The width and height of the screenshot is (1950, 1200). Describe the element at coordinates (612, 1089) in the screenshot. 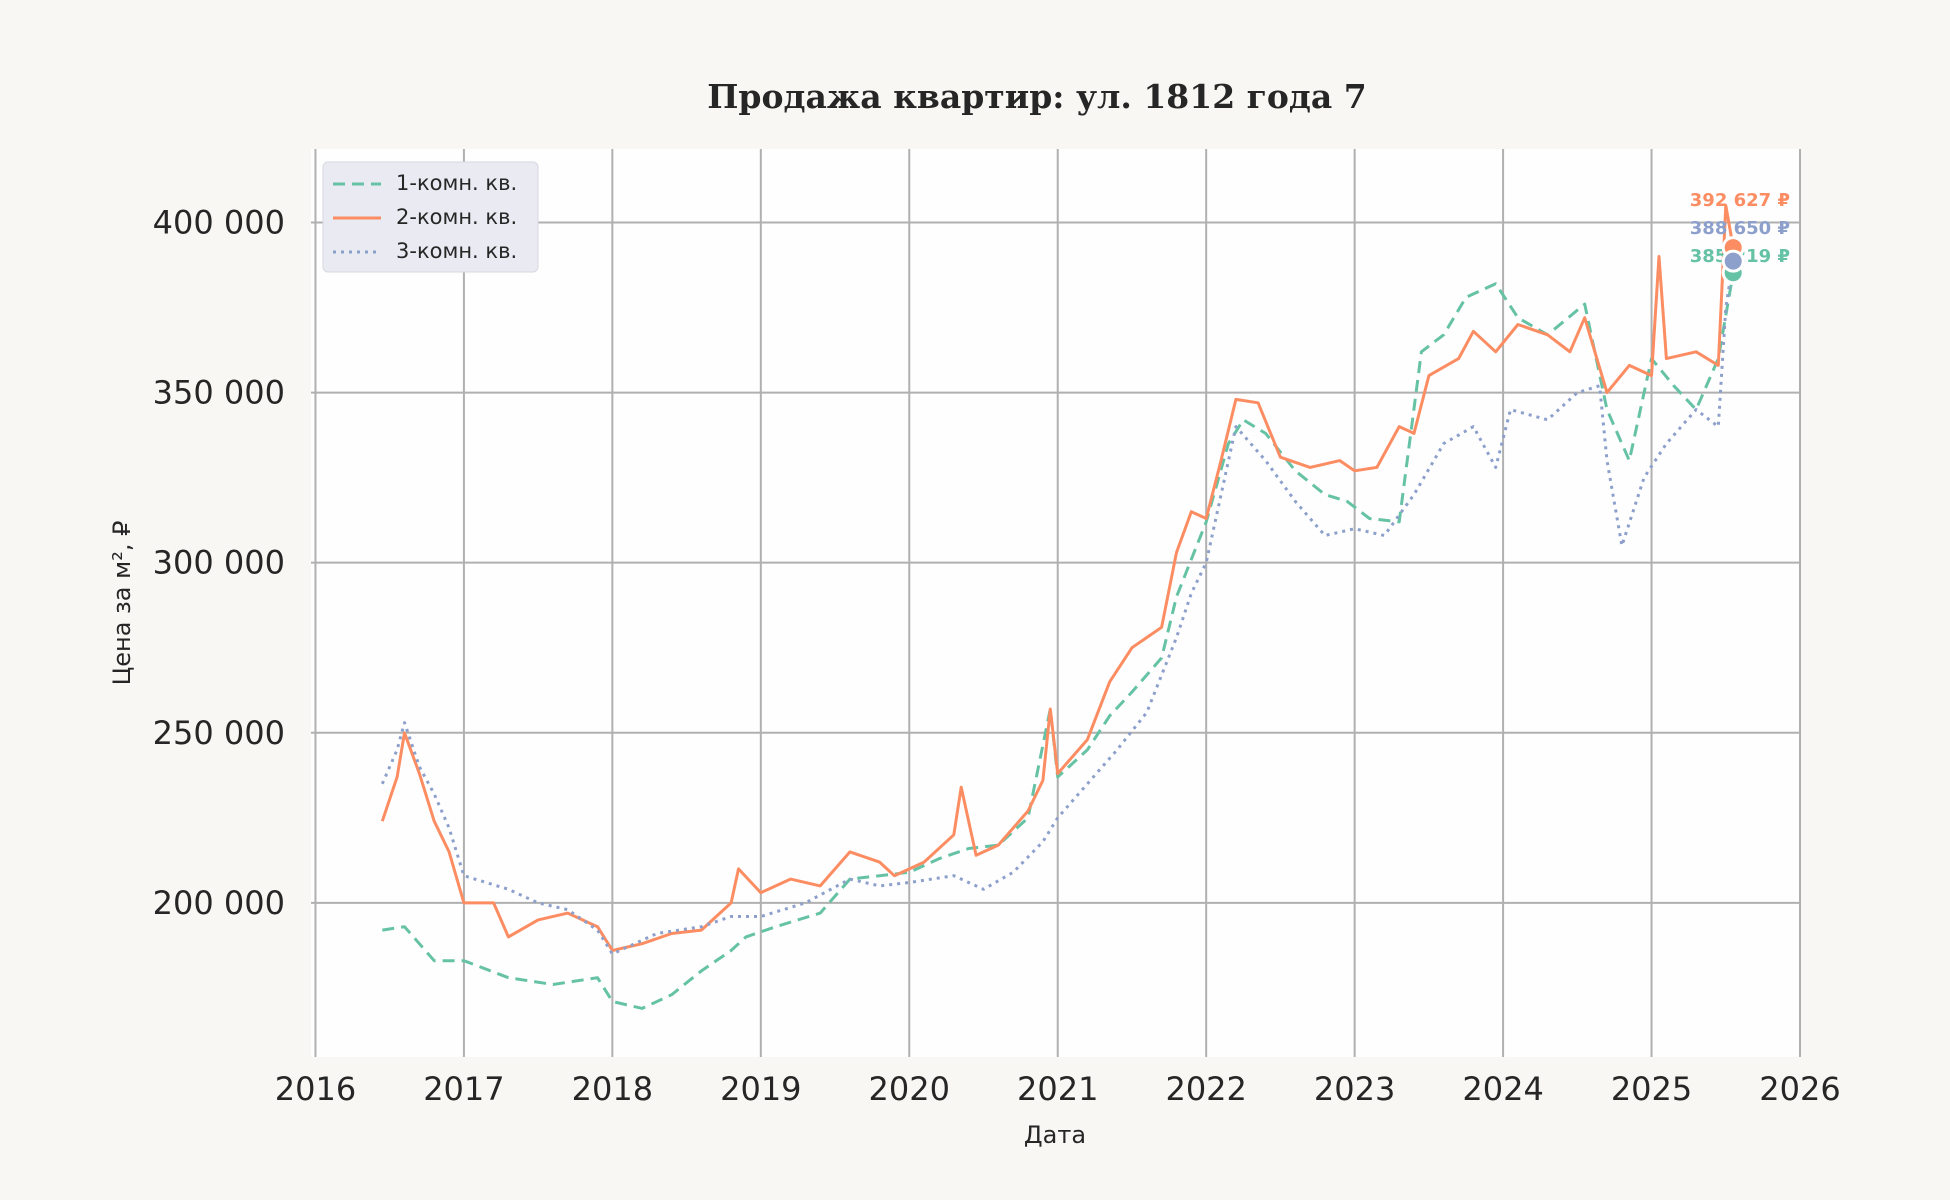

I see `x-tick-label: 2018` at that location.